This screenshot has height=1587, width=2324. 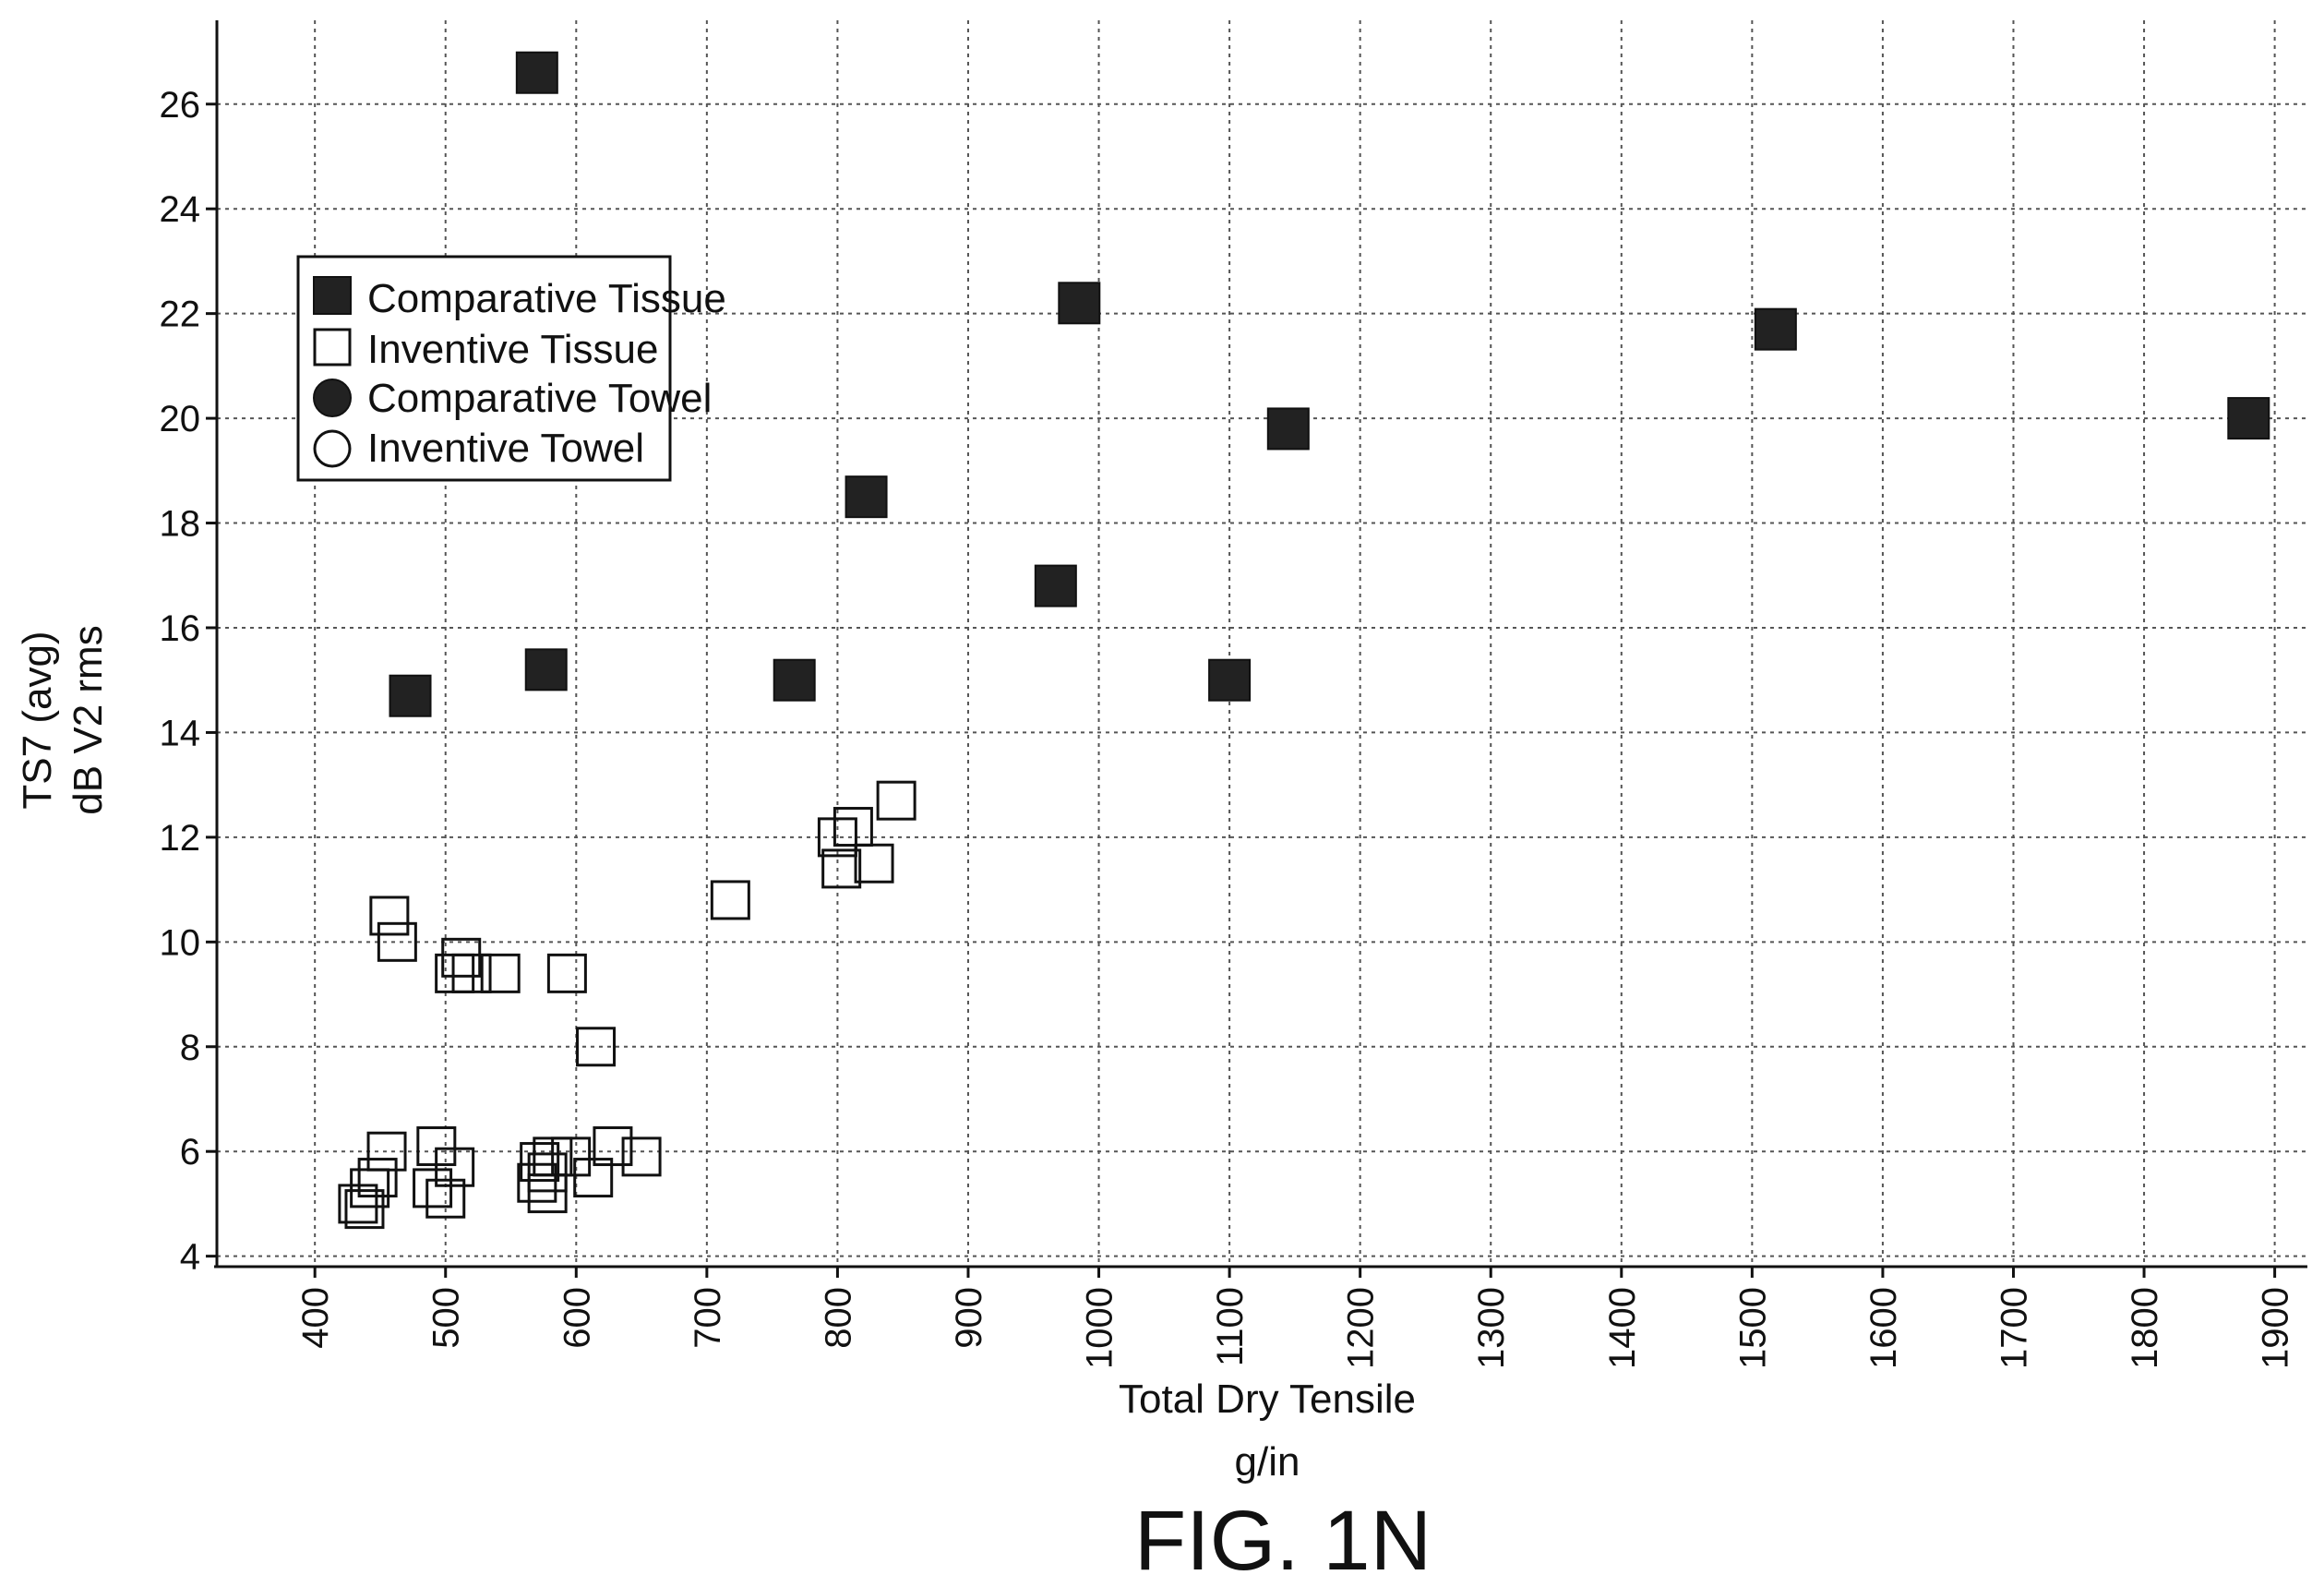 What do you see at coordinates (332, 398) in the screenshot?
I see `legend-filled-circle-icon` at bounding box center [332, 398].